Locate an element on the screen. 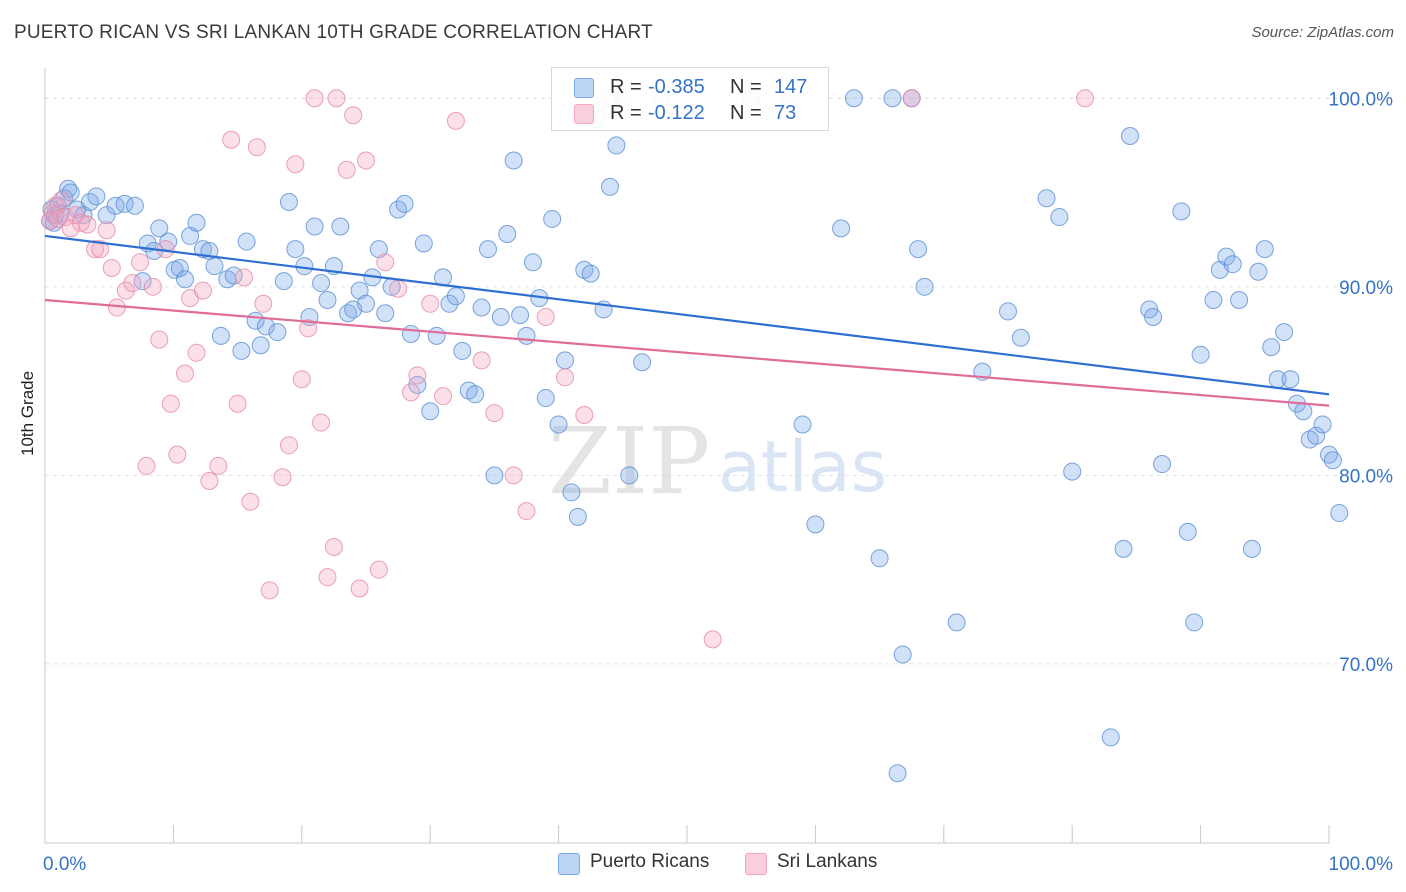  y-tick-label: 70.0% is located at coordinates (1366, 665).